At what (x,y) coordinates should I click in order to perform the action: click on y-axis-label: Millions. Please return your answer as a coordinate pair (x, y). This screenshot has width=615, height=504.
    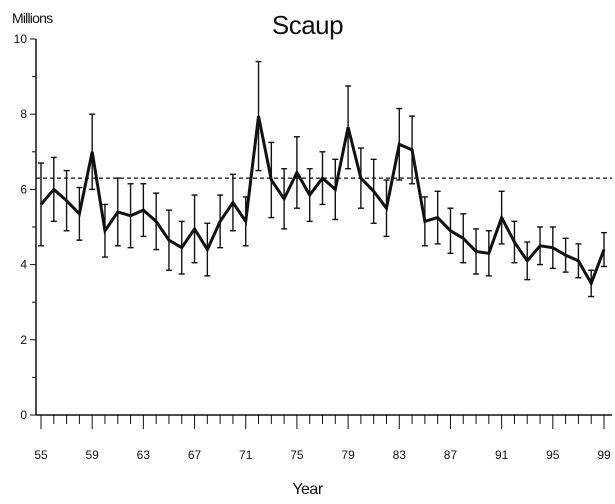
    Looking at the image, I should click on (32, 18).